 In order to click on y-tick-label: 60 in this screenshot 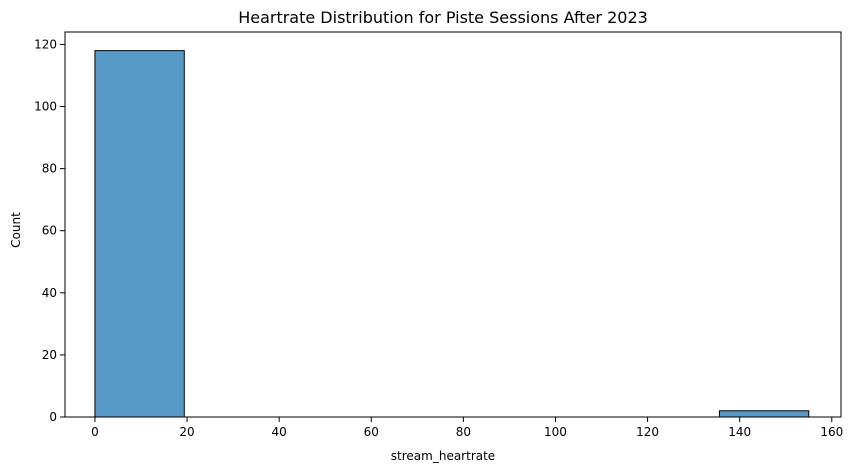, I will do `click(49, 231)`.